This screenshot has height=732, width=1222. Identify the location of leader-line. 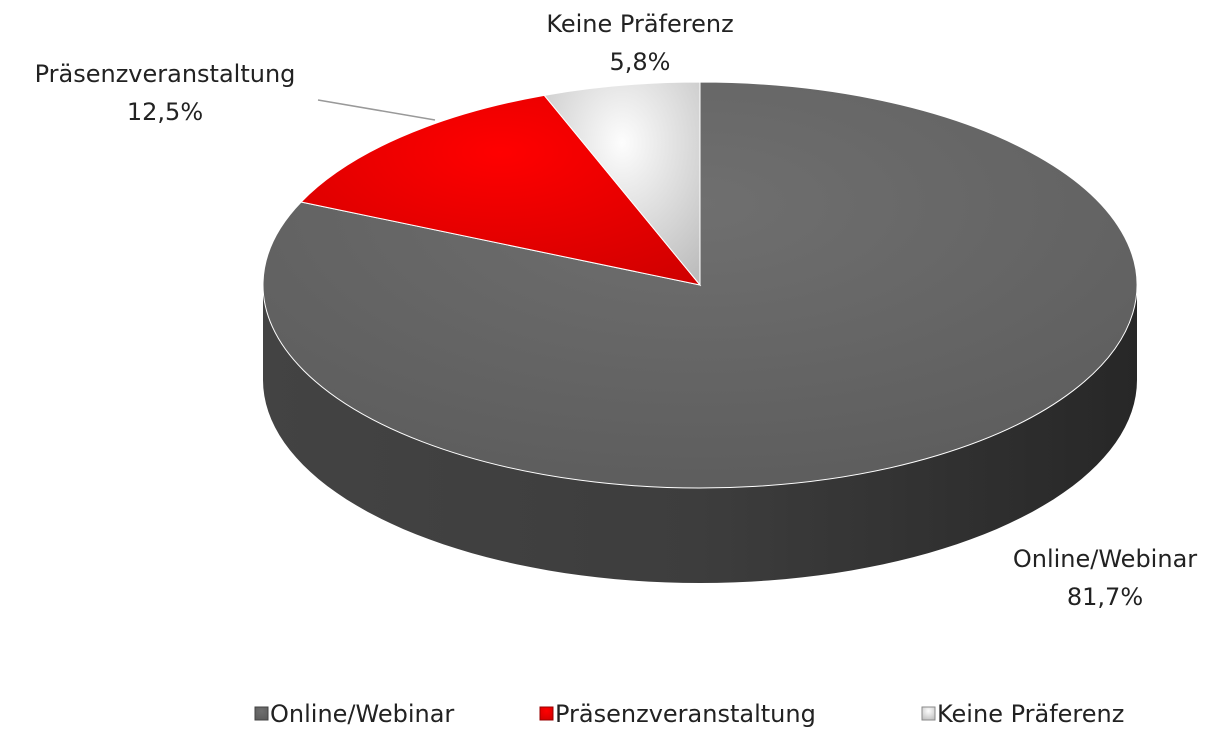
(376, 110).